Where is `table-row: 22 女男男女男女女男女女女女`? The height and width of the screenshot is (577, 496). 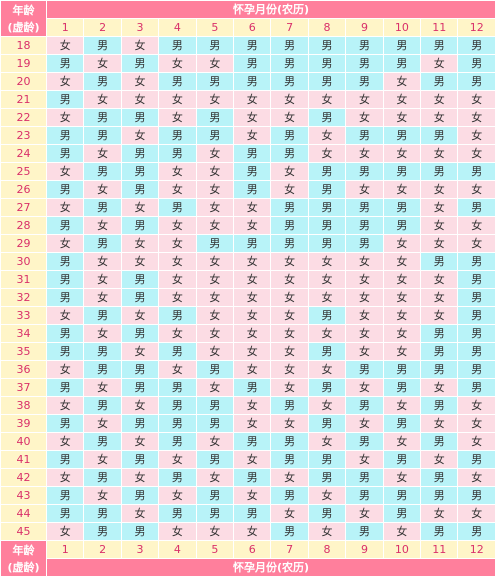
table-row: 22 女男男女男女女男女女女女 is located at coordinates (248, 117).